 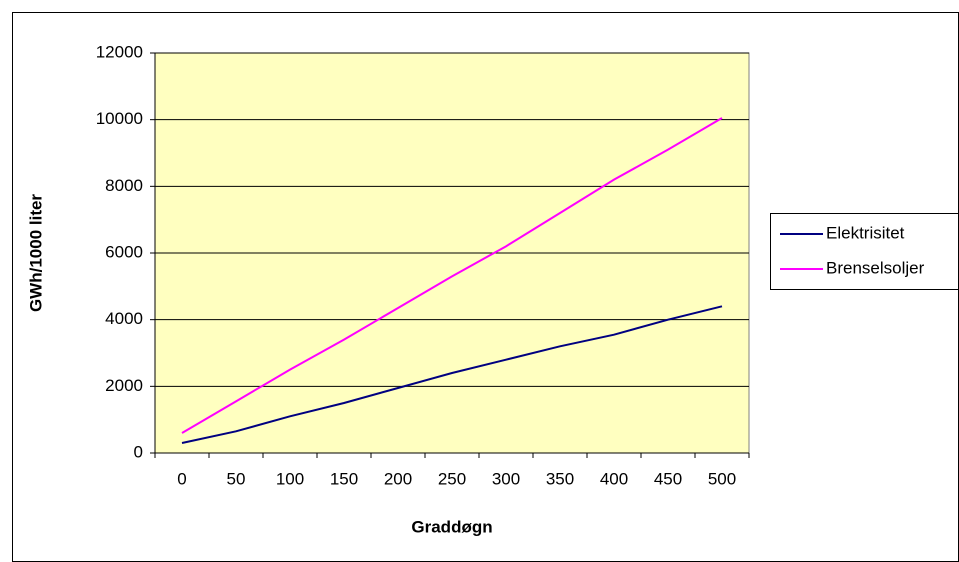 What do you see at coordinates (124, 185) in the screenshot?
I see `y-tick-label: 8000` at bounding box center [124, 185].